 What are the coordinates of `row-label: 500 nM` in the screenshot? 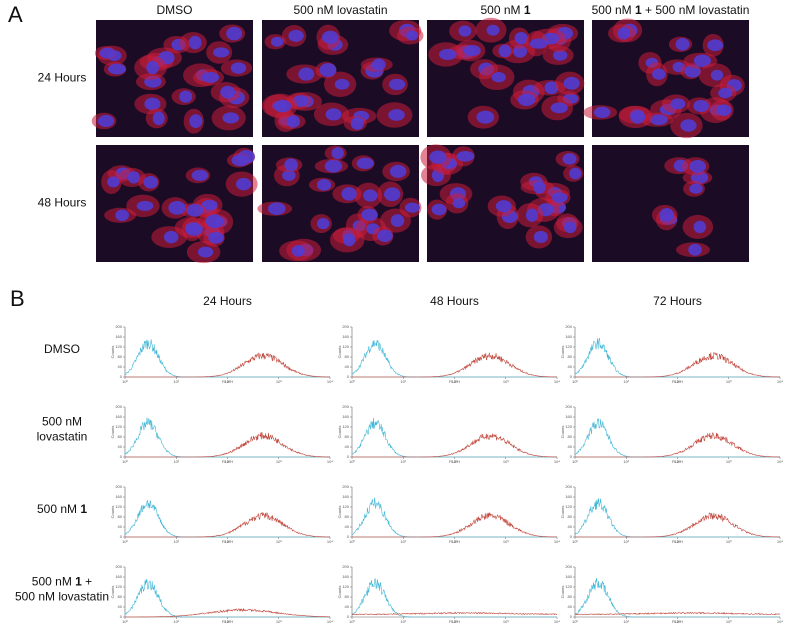 It's located at (62, 422).